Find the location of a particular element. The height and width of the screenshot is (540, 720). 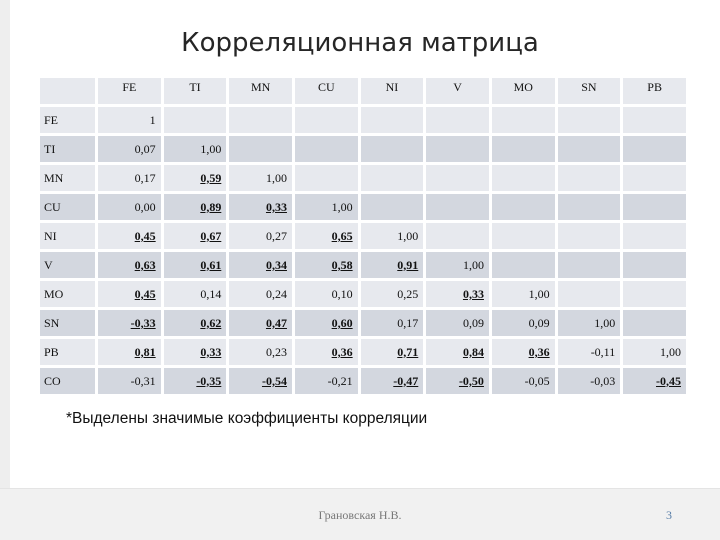

column-header: CU is located at coordinates (326, 91).